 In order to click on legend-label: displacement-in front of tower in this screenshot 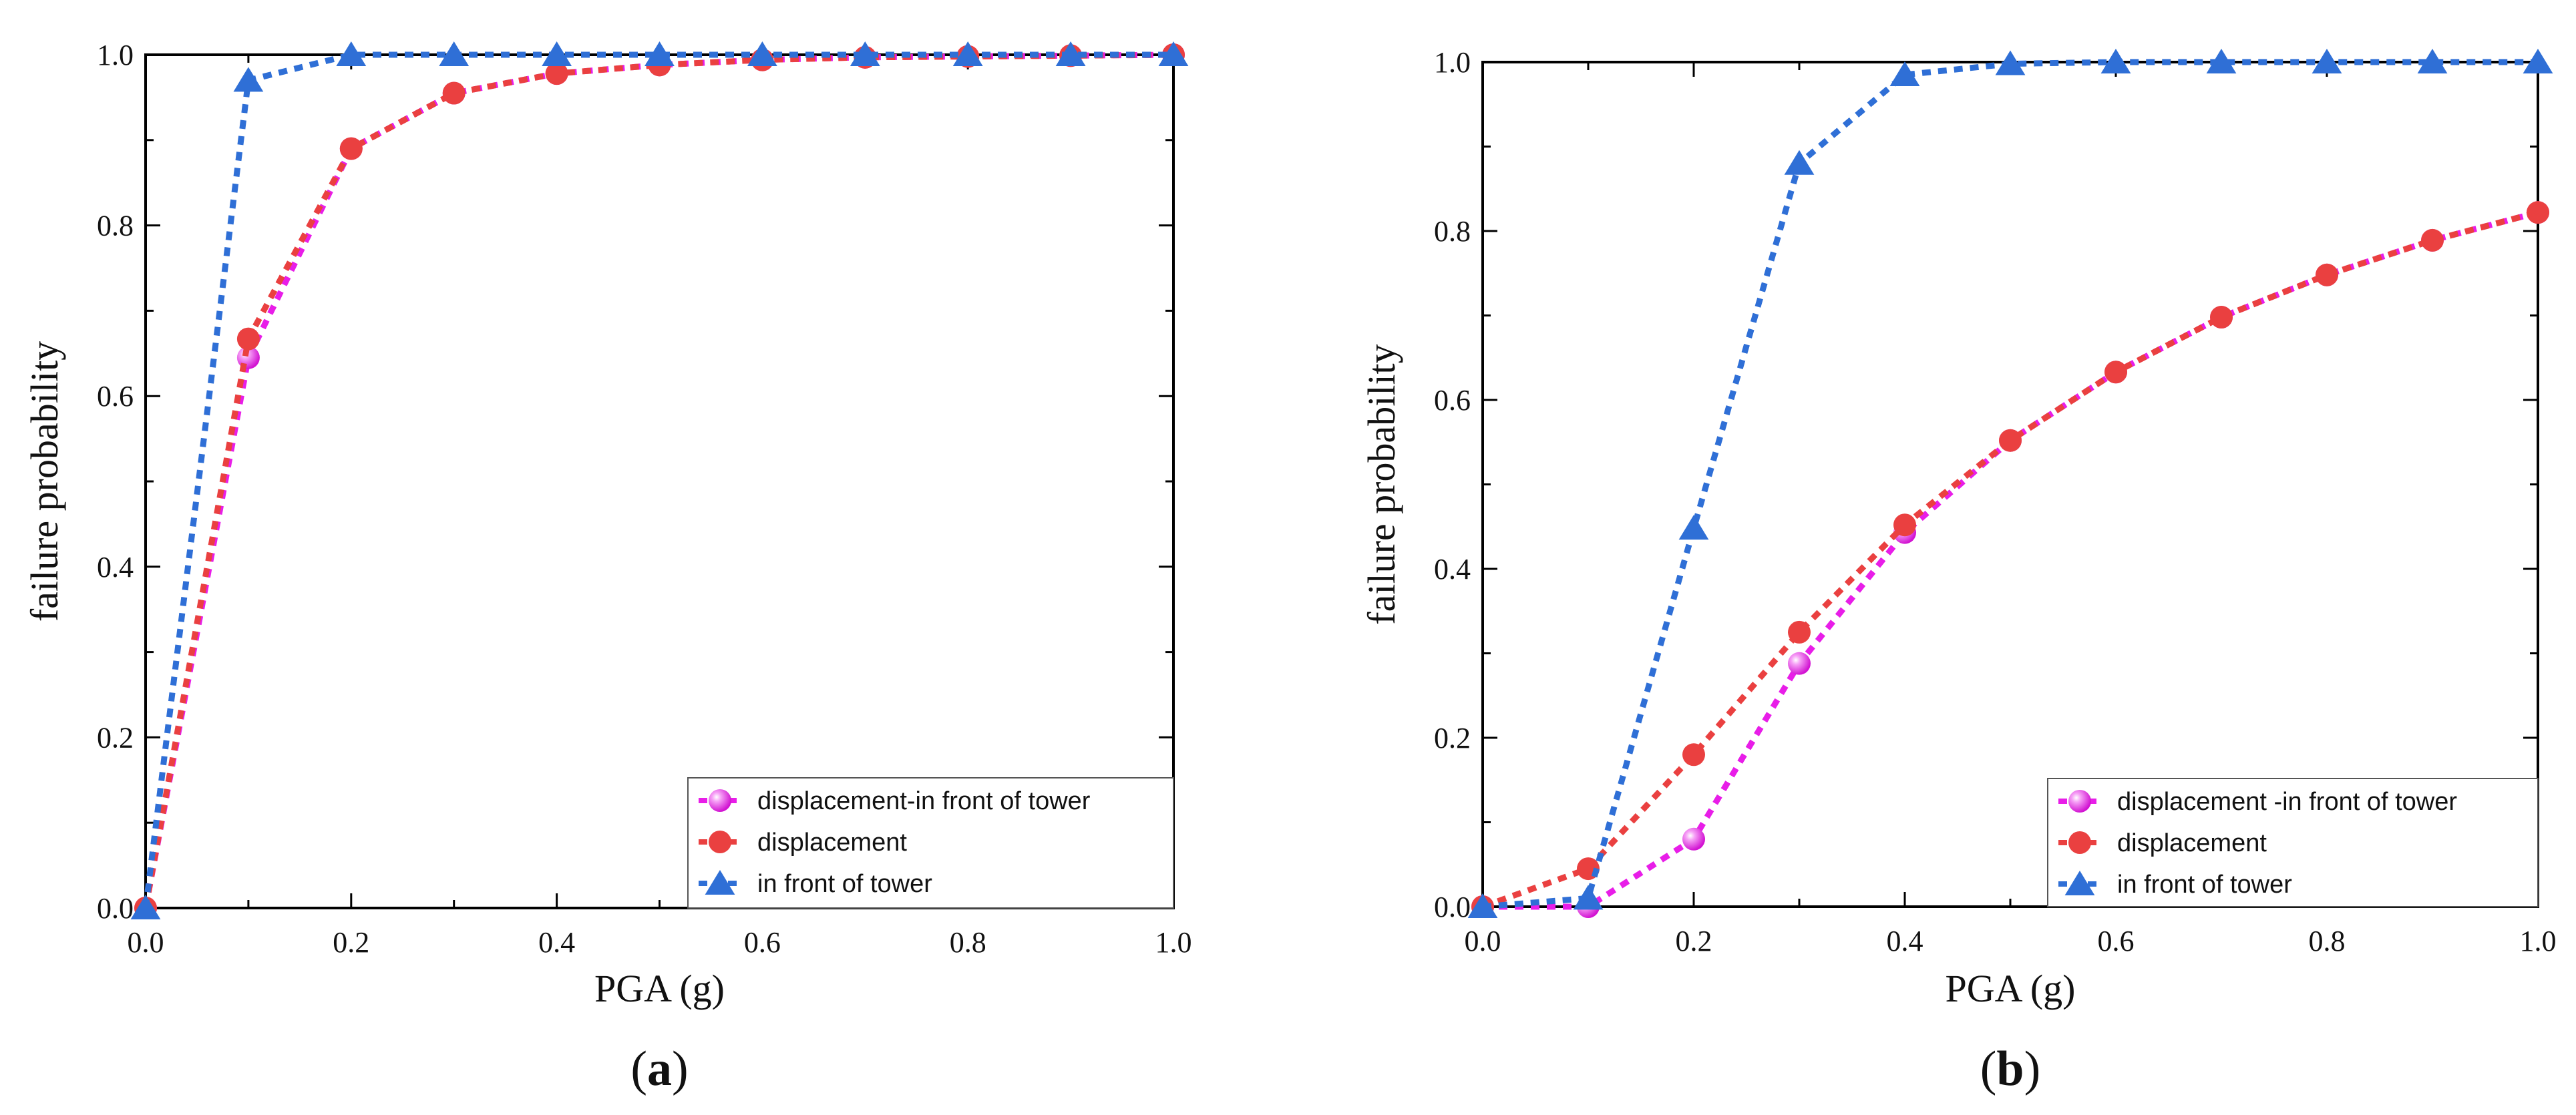, I will do `click(924, 801)`.